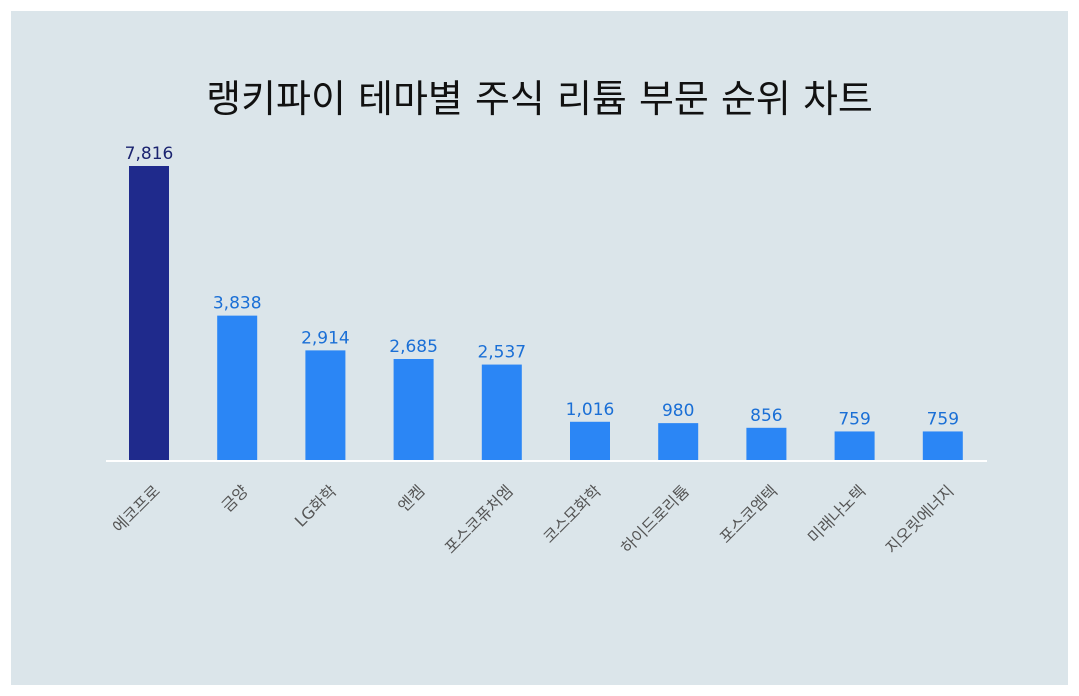  What do you see at coordinates (590, 410) in the screenshot?
I see `value-label-6: 1,016` at bounding box center [590, 410].